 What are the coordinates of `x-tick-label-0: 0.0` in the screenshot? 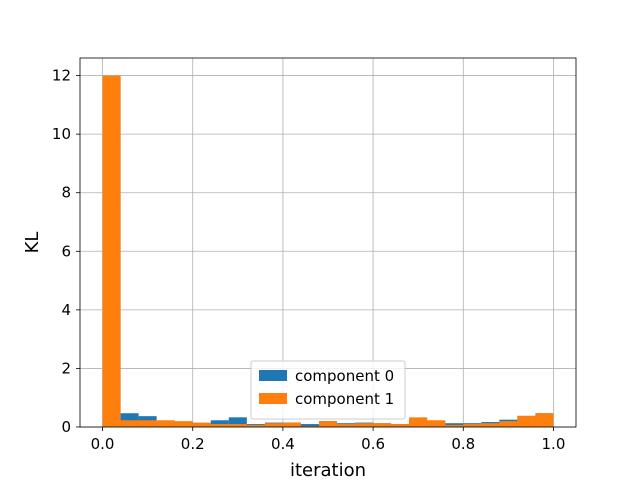 It's located at (103, 444).